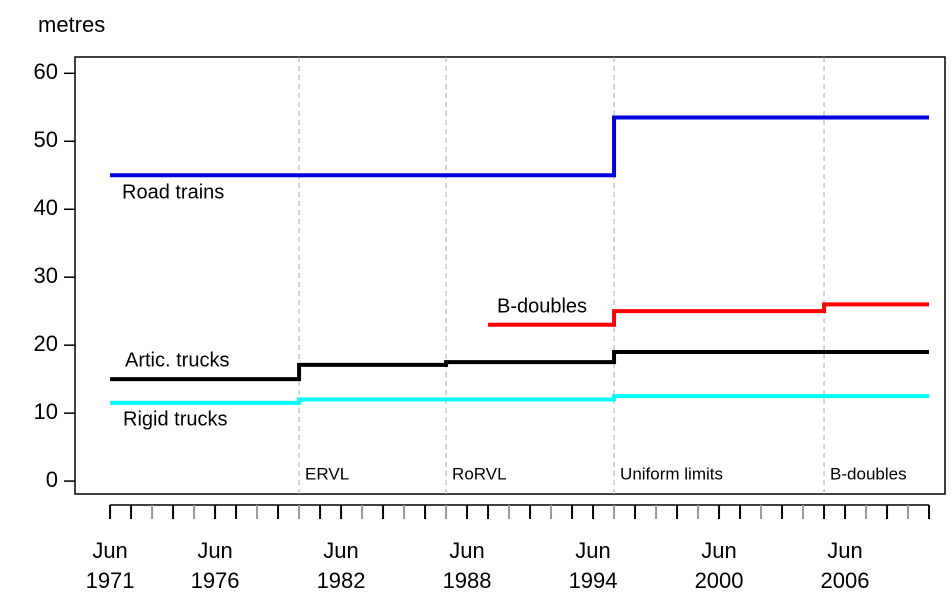 This screenshot has width=952, height=597. What do you see at coordinates (593, 565) in the screenshot?
I see `x-tick-label: Jun 1994` at bounding box center [593, 565].